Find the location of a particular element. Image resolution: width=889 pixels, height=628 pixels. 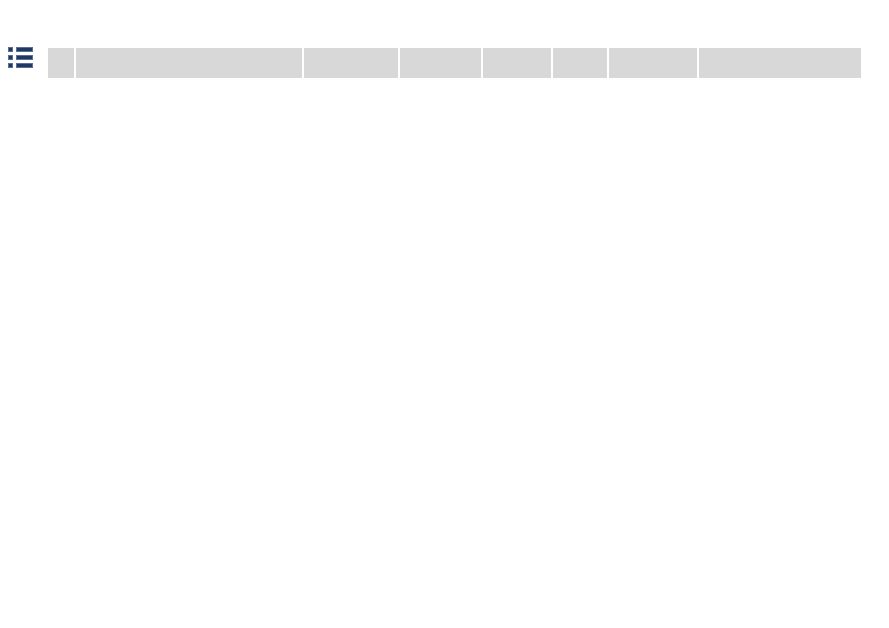

performance-table is located at coordinates (454, 64).